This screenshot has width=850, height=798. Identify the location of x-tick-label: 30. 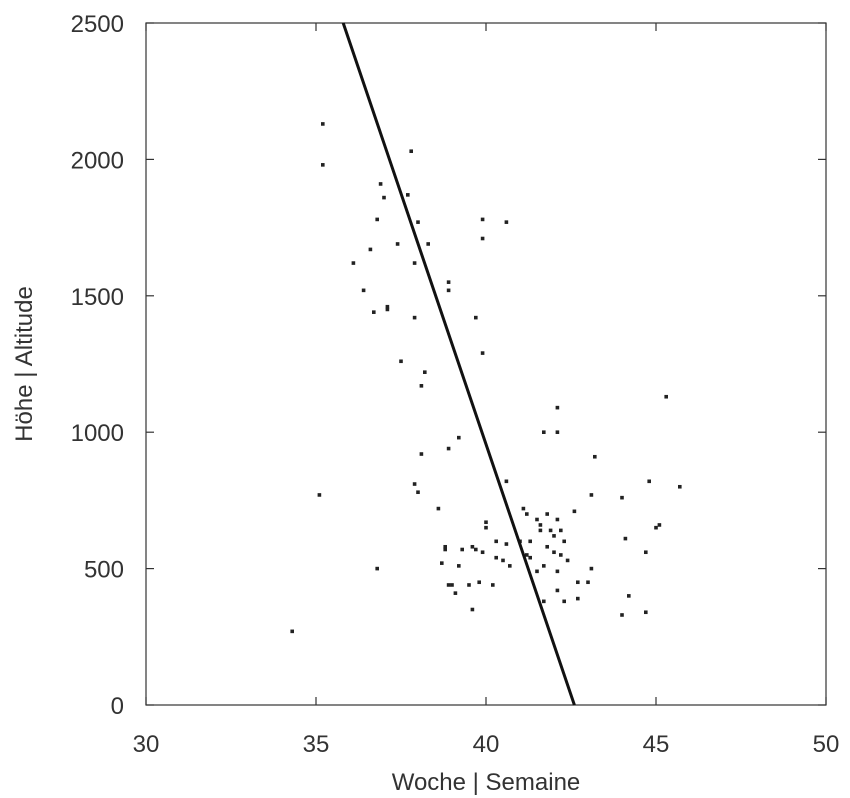
(146, 744).